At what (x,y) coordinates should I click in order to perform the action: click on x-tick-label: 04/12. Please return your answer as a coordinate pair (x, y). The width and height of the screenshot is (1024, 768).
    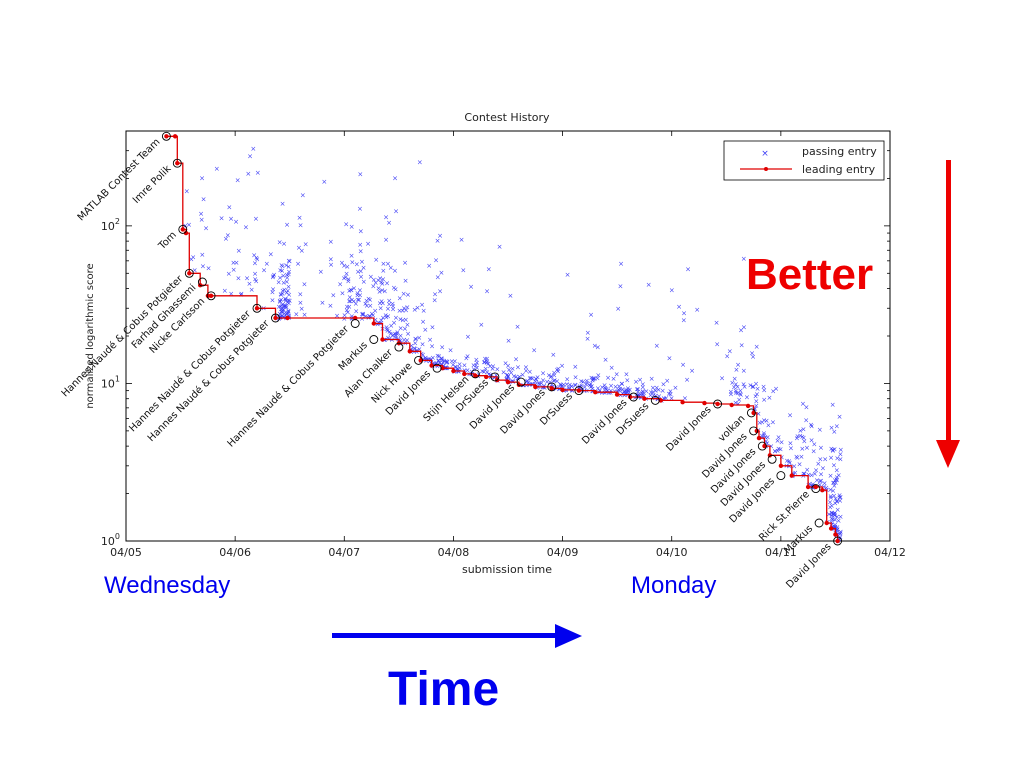
    Looking at the image, I should click on (890, 552).